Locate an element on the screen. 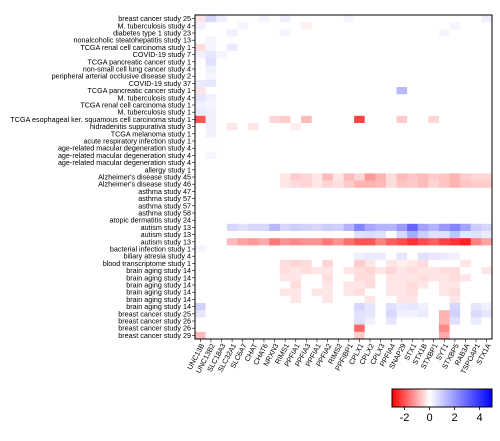  row-label: TCGA melanoma study 1 is located at coordinates (151, 133).